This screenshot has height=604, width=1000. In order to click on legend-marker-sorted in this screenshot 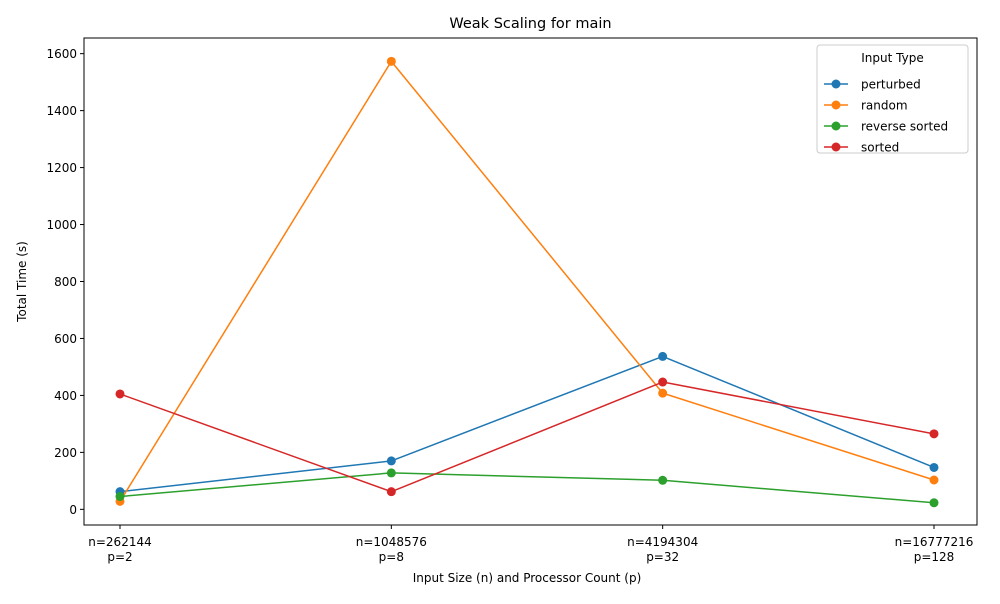, I will do `click(836, 147)`.